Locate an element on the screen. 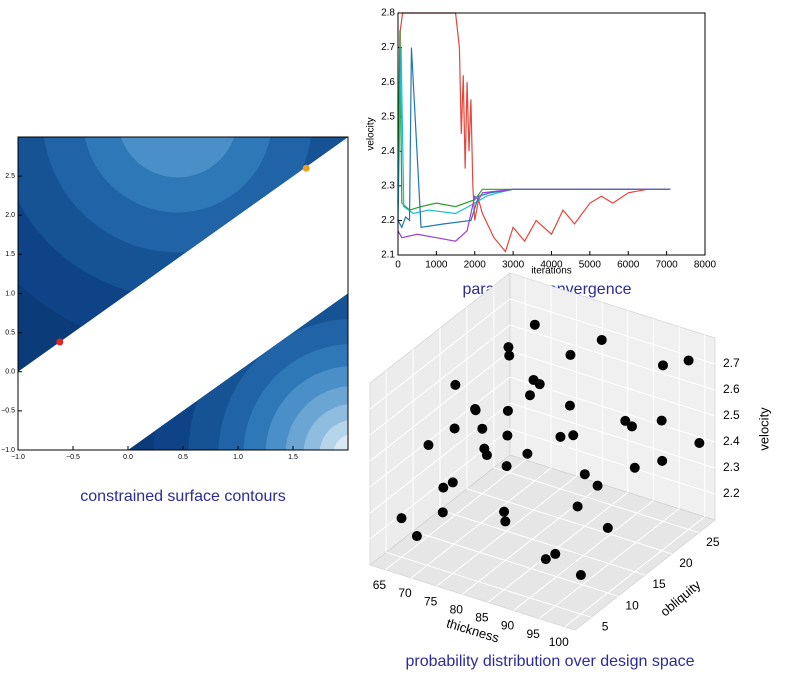 The height and width of the screenshot is (689, 787). y-tick-label: 2.7 is located at coordinates (388, 47).